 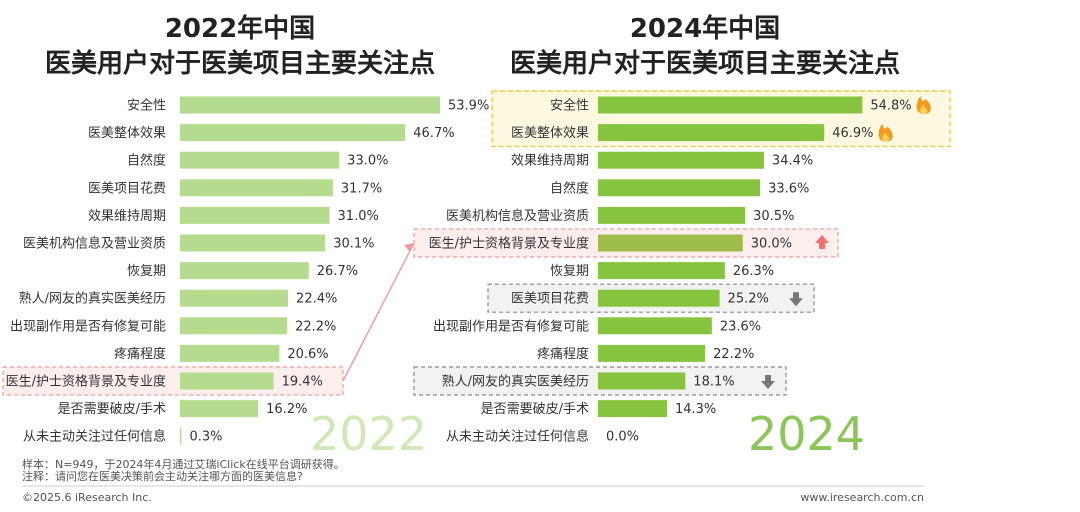 I want to click on right-category-label: 医美机构信息及营业资质, so click(x=517, y=216).